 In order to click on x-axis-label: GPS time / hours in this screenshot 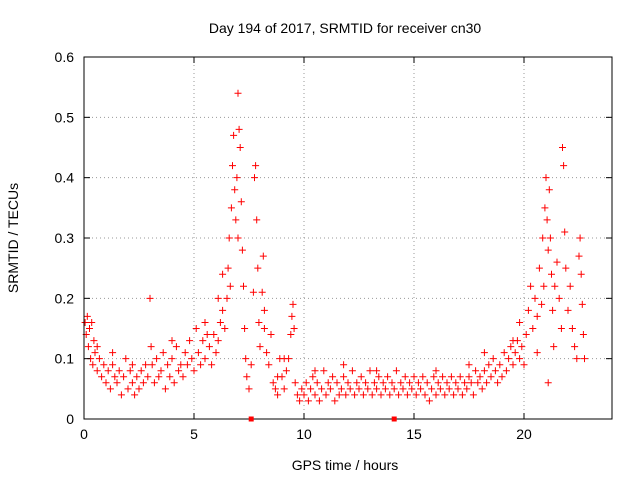, I will do `click(345, 465)`.